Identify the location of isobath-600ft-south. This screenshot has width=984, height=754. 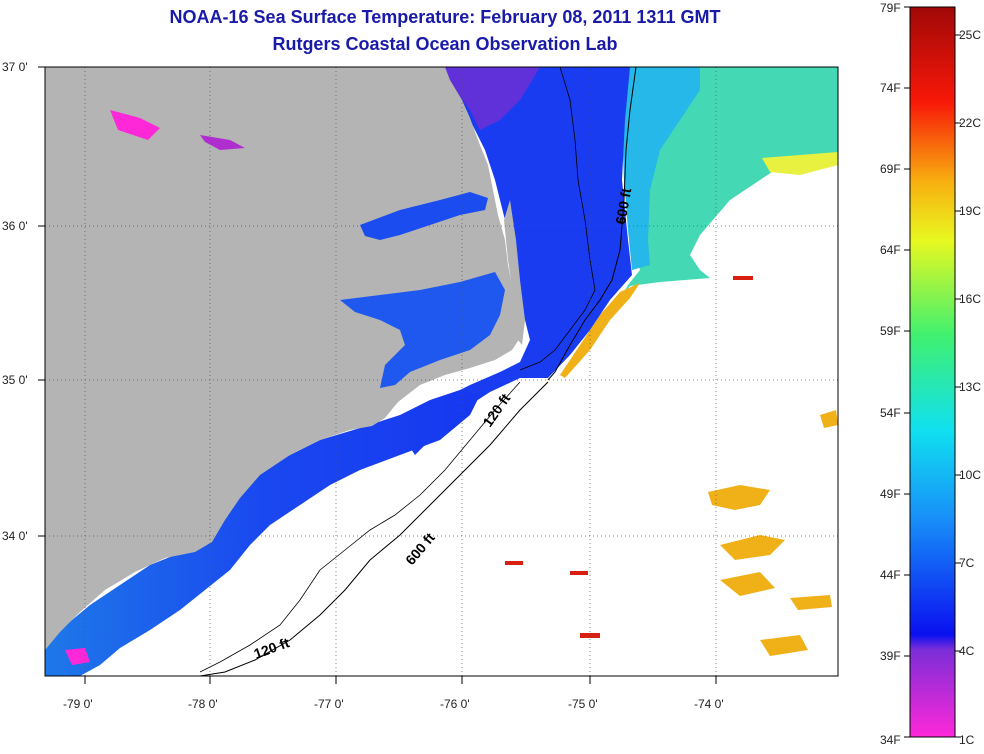
(374, 528).